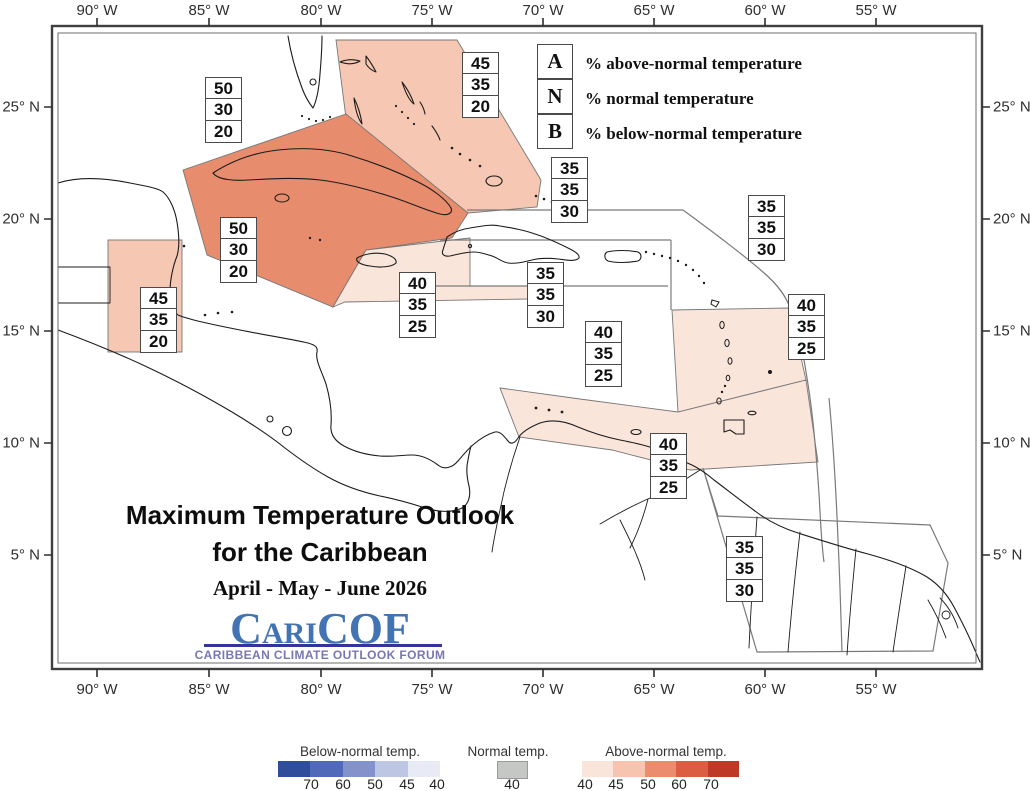  I want to click on hispaniola-coast, so click(510, 244).